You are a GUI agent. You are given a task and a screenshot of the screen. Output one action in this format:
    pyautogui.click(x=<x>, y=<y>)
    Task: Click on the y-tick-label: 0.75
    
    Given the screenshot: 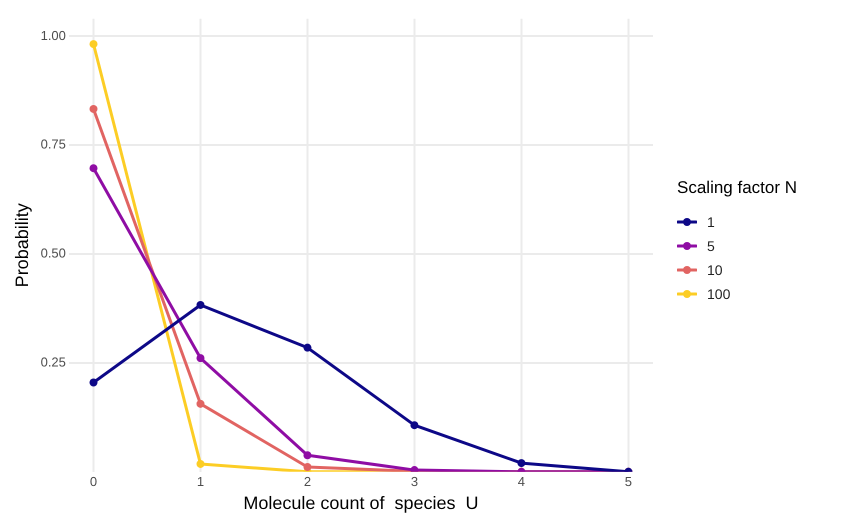 What is the action you would take?
    pyautogui.click(x=53, y=144)
    